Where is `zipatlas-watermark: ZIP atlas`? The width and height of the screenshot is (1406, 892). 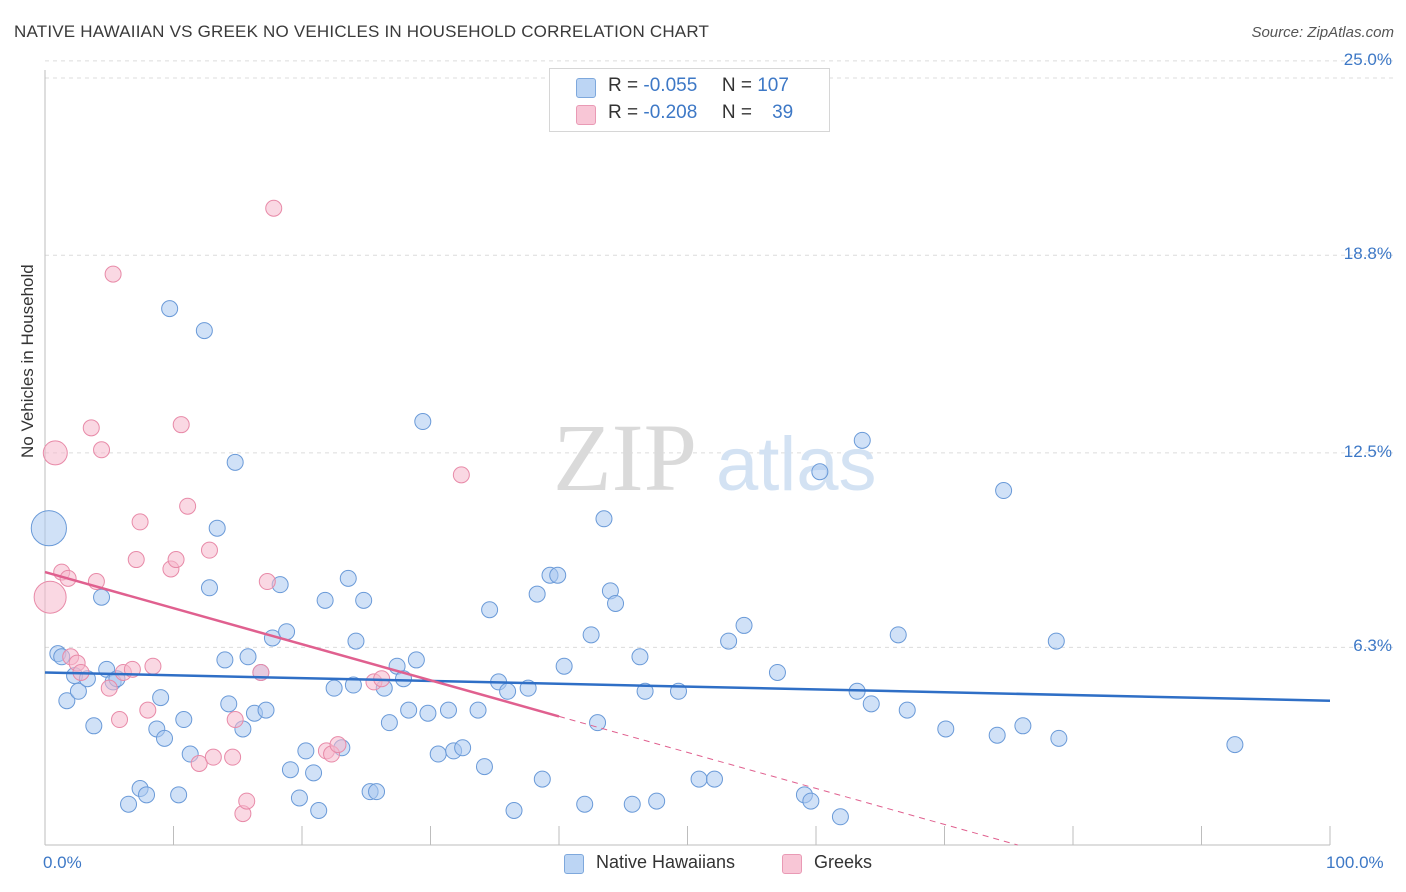
zipatlas-watermark: ZIP atlas is located at coordinates (715, 457).